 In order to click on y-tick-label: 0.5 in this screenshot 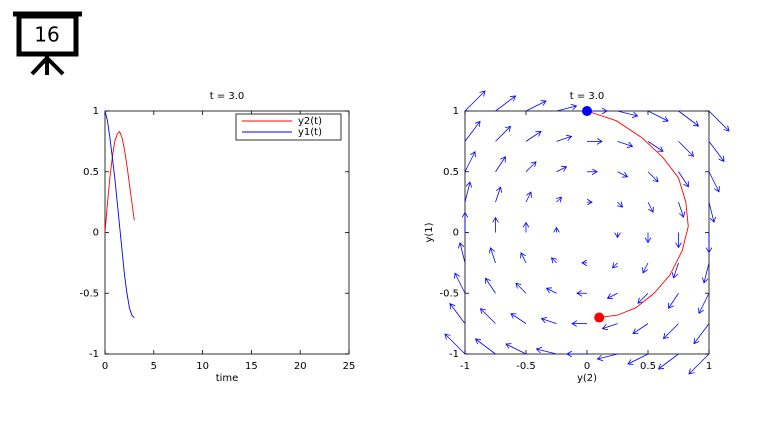, I will do `click(451, 172)`.